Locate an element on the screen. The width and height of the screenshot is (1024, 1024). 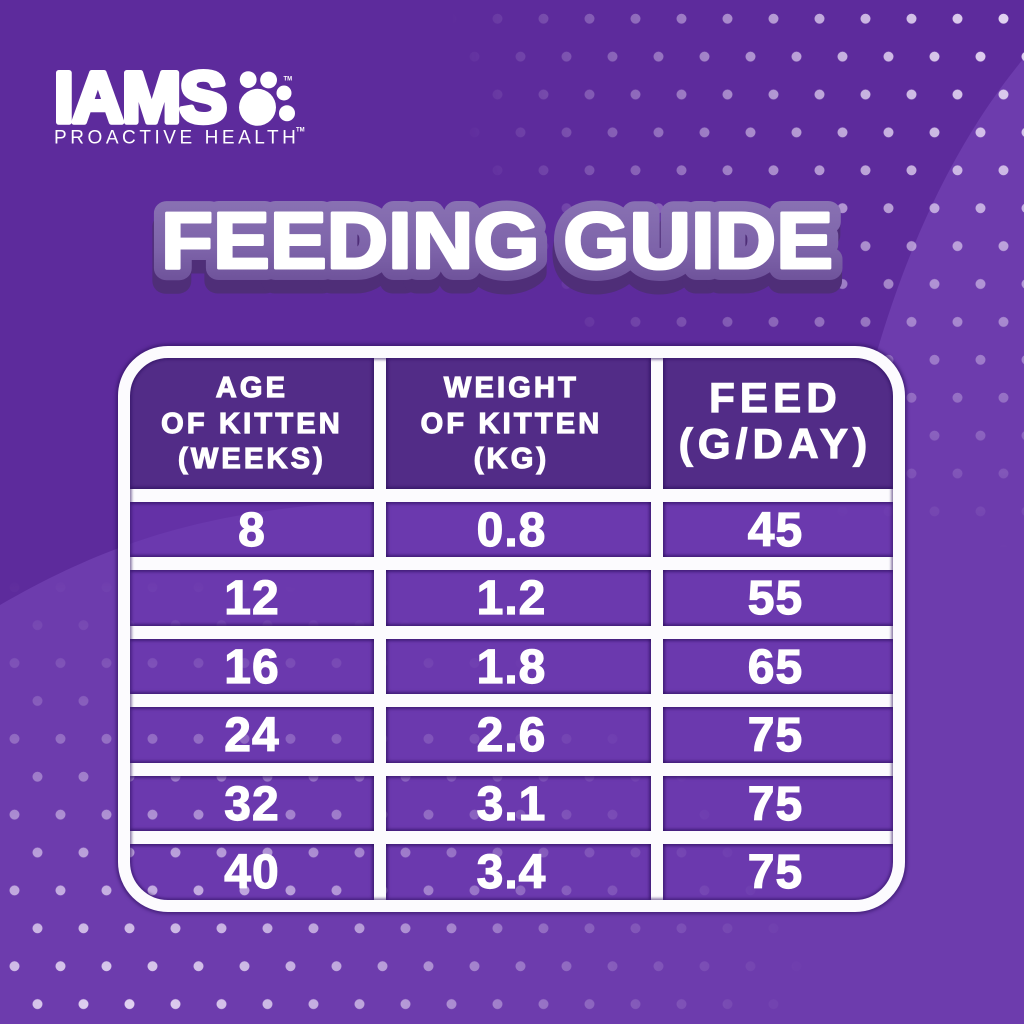
svg-text: IAMS is located at coordinates (140, 98).